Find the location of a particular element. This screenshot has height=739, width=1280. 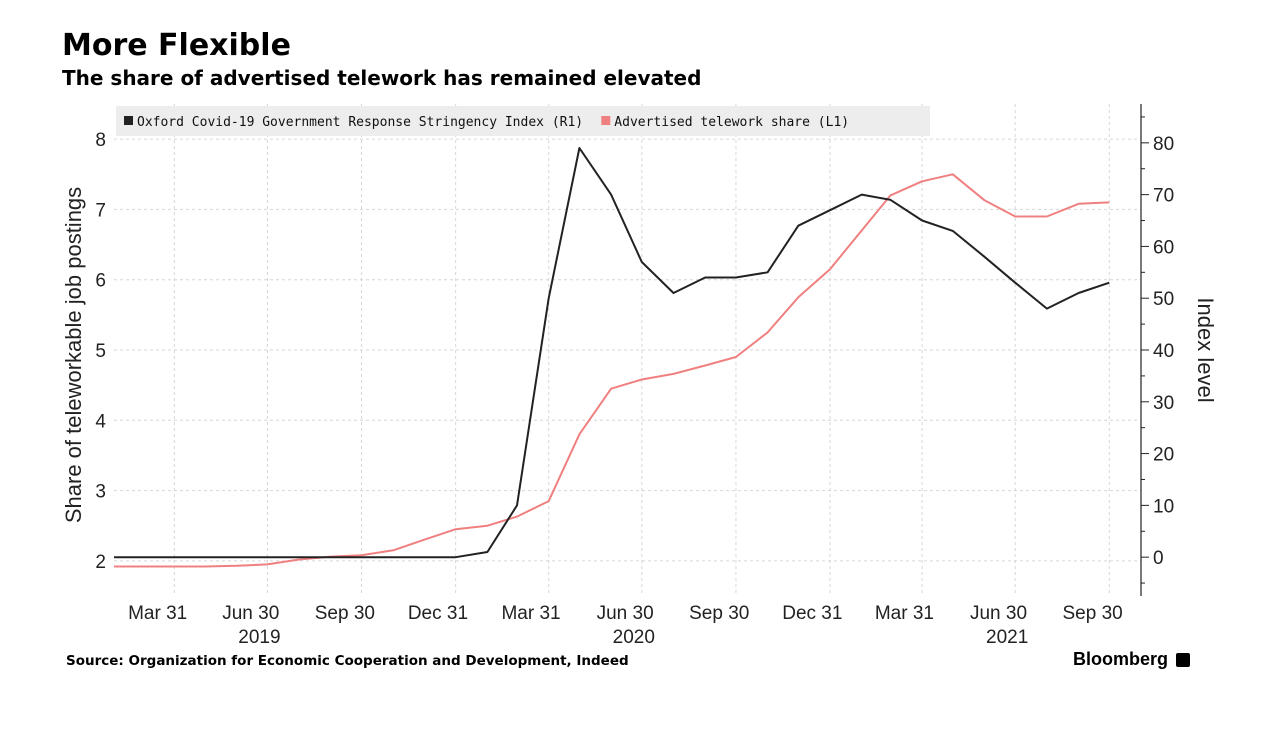

brand-name: Bloomberg is located at coordinates (1121, 659).